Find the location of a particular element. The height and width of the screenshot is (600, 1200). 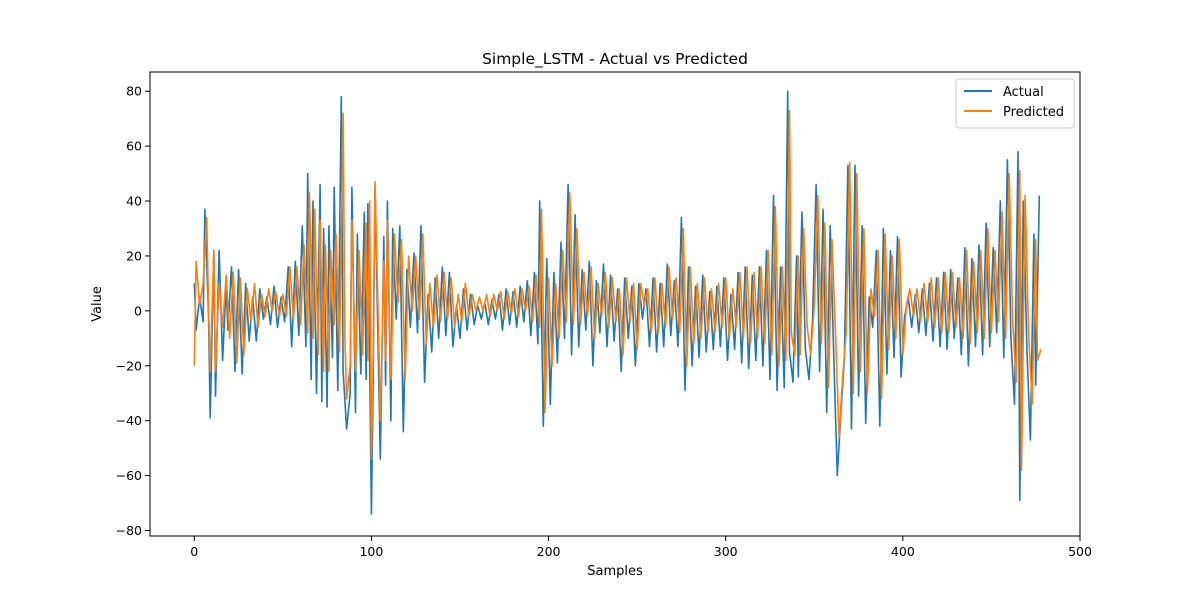

x-tick-label: 0 is located at coordinates (194, 551).